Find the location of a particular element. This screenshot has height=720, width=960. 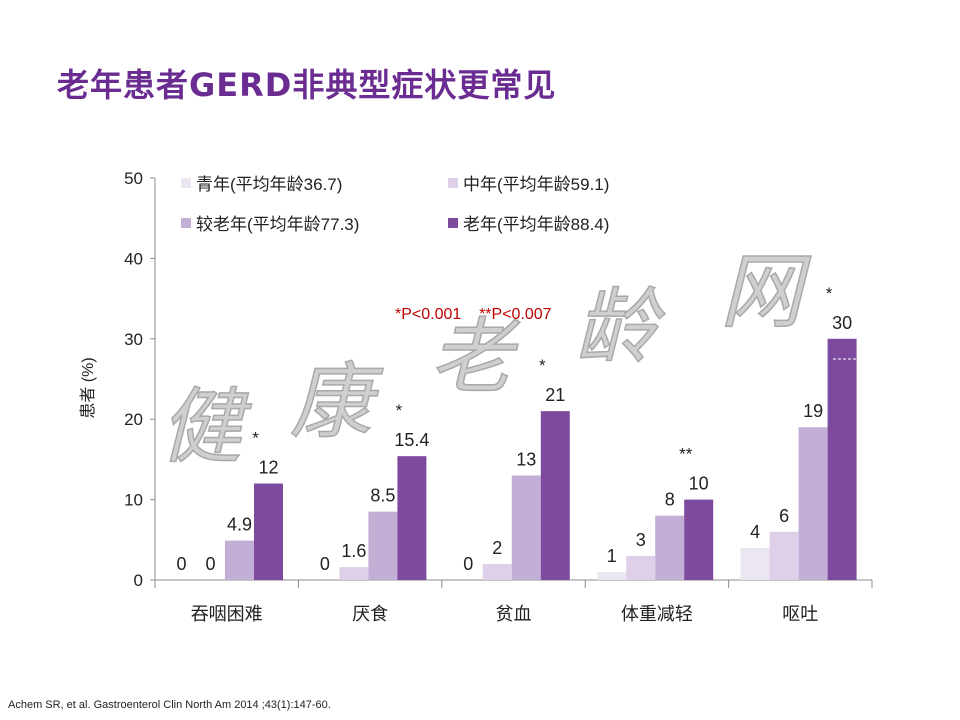

y-tick-label: 30 is located at coordinates (133, 339).